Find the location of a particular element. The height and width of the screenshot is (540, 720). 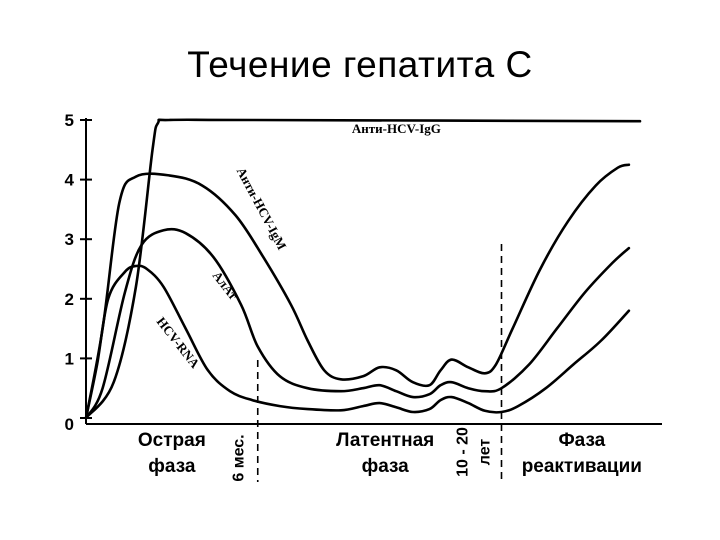

series-label-anti-hcv-igm: Анти-HCV-IgM is located at coordinates (262, 209).